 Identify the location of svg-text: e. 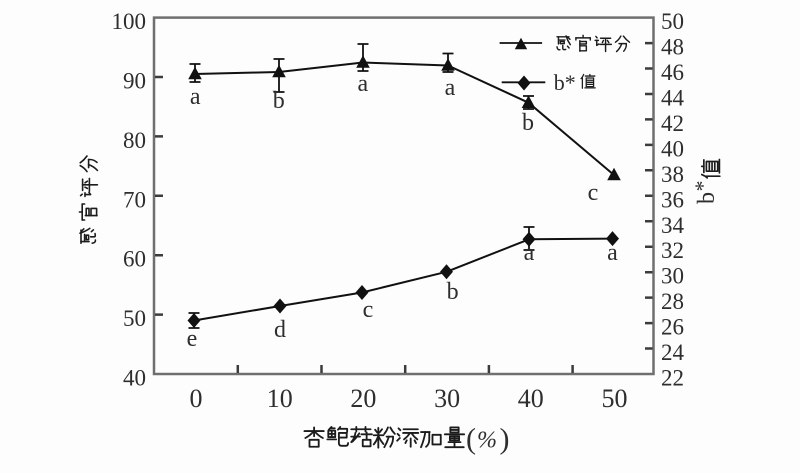
(192, 339).